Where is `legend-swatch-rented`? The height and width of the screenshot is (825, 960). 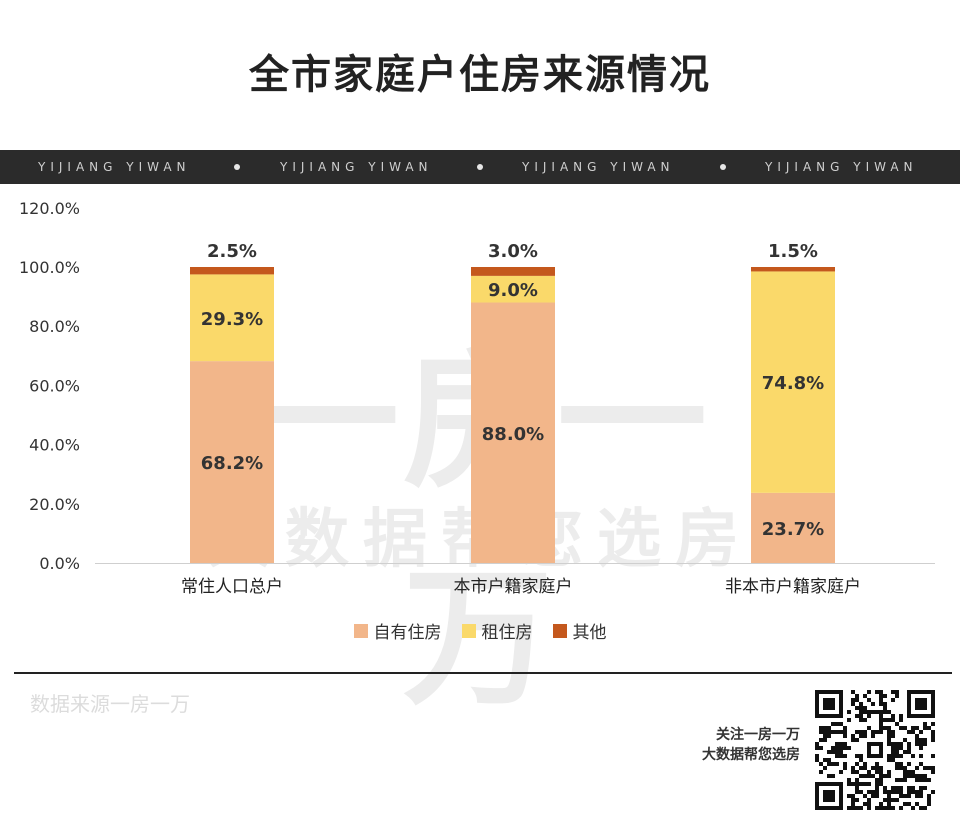 legend-swatch-rented is located at coordinates (468, 630).